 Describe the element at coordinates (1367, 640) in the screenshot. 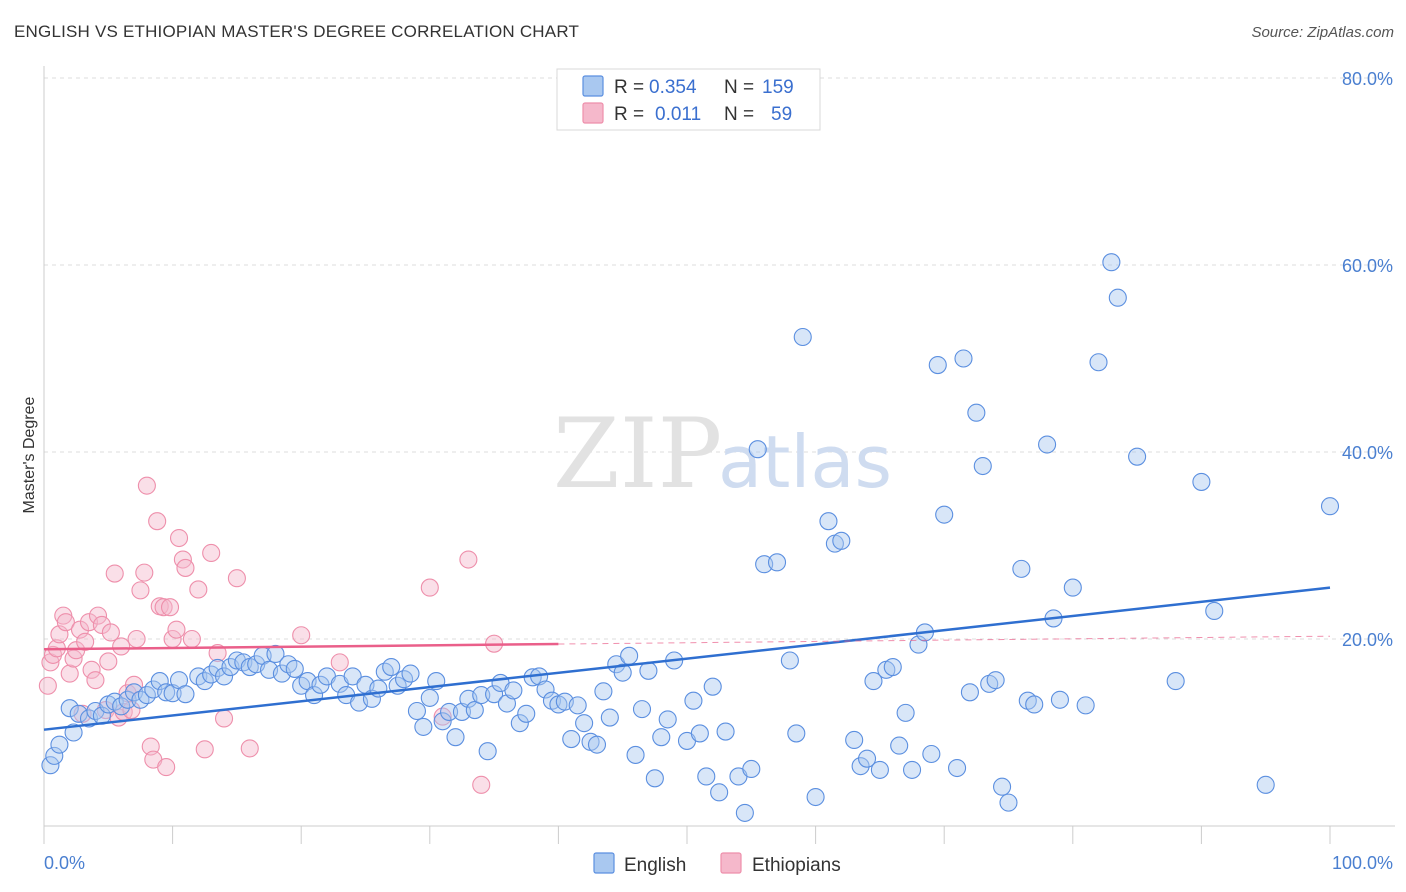

I see `y-tick-label: 20.0%` at that location.